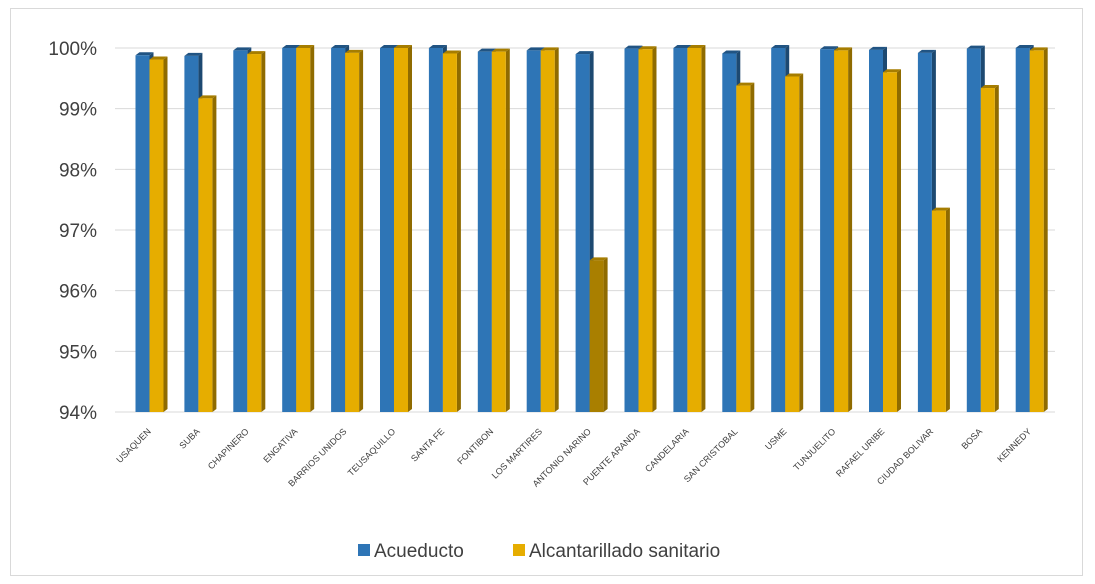 This screenshot has height=584, width=1095. I want to click on x-category-label: LOS MARTIRES, so click(517, 453).